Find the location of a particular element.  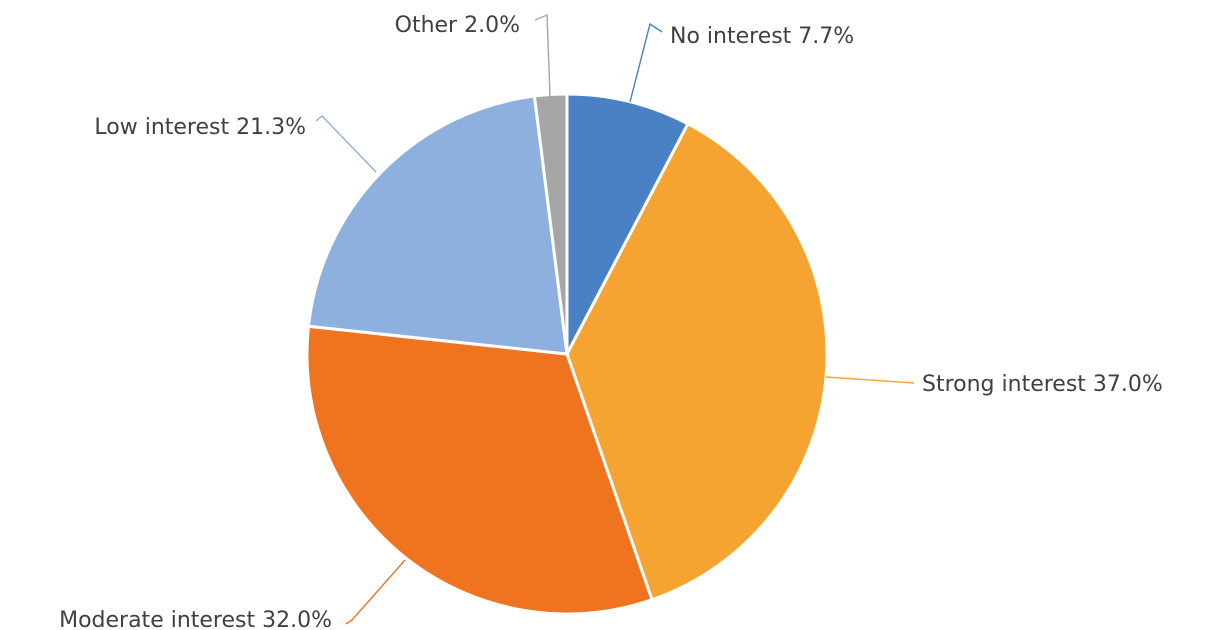

data-label-no-interest: No interest 7.7% is located at coordinates (762, 36).